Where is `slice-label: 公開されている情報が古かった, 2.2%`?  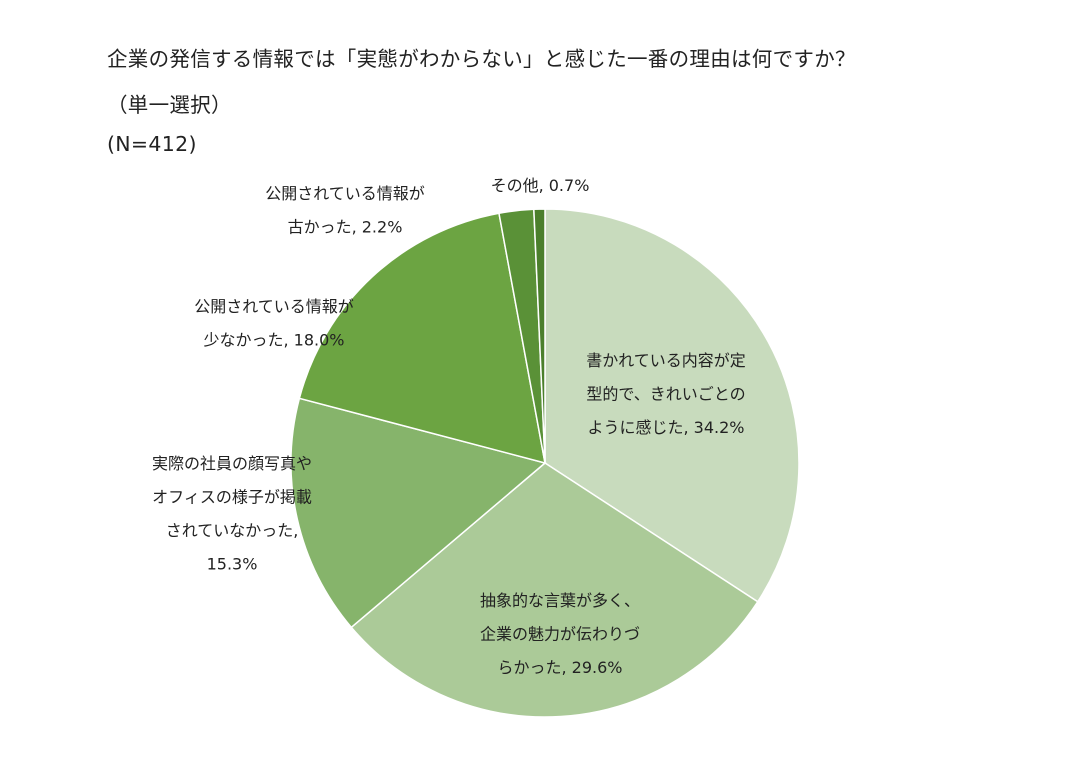
slice-label: 公開されている情報が古かった, 2.2% is located at coordinates (345, 210).